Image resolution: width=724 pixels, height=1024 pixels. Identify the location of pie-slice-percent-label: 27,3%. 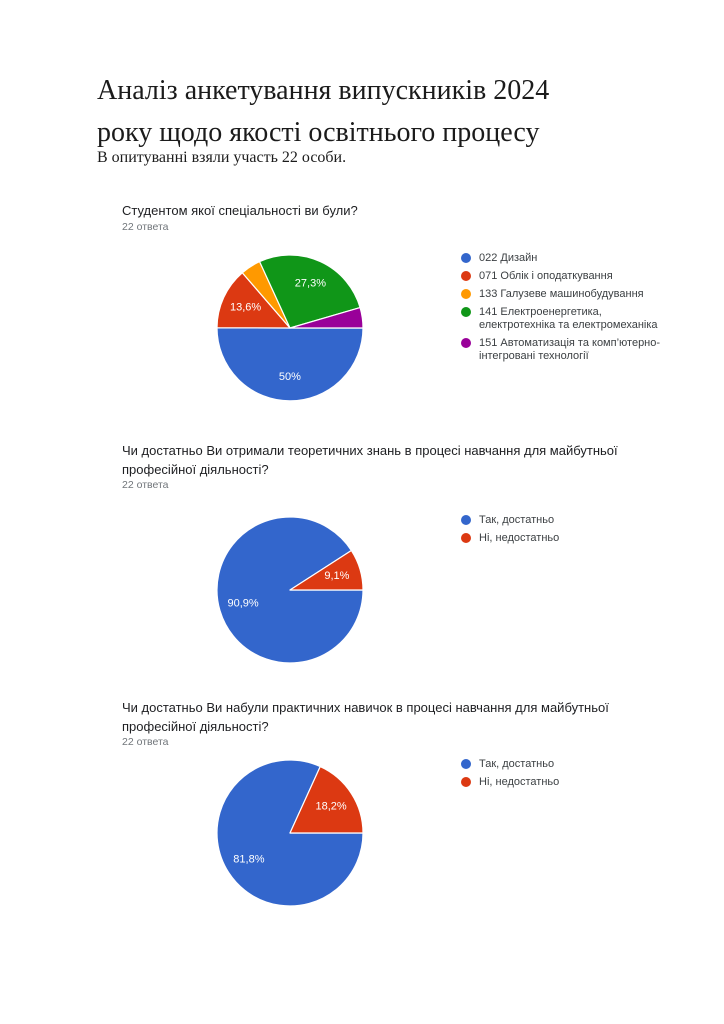
(310, 283).